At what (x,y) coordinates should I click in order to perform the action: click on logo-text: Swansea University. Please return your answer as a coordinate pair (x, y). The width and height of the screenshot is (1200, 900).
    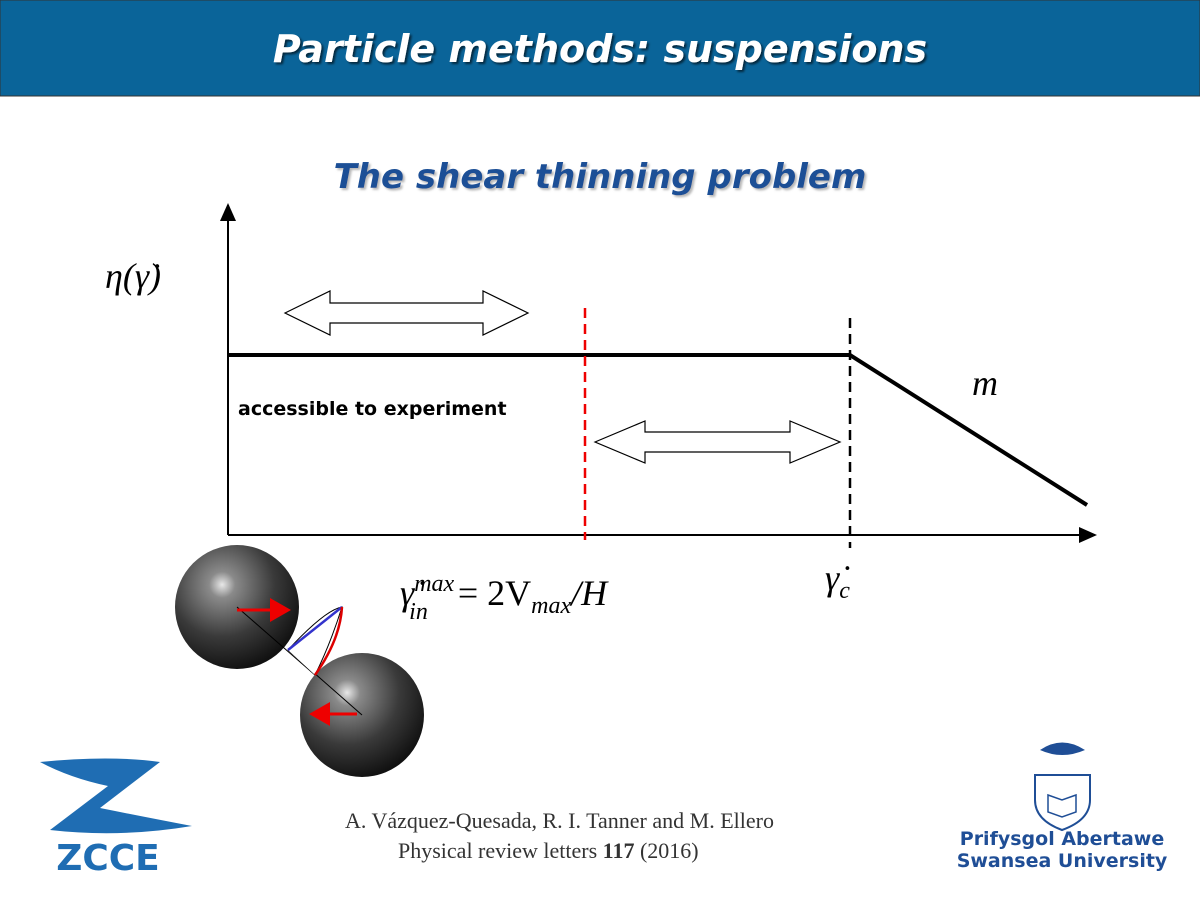
    Looking at the image, I should click on (1062, 861).